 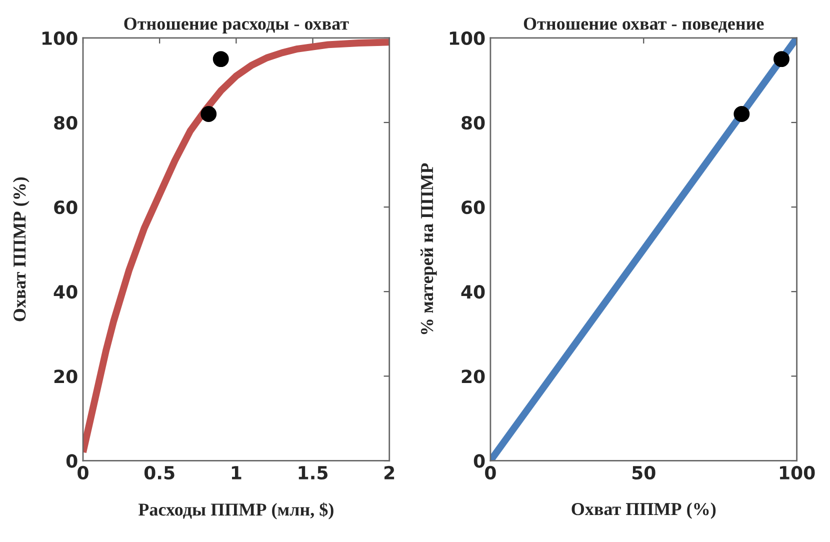 I want to click on y-axis-title: % матерей на ППМР, so click(x=428, y=248).